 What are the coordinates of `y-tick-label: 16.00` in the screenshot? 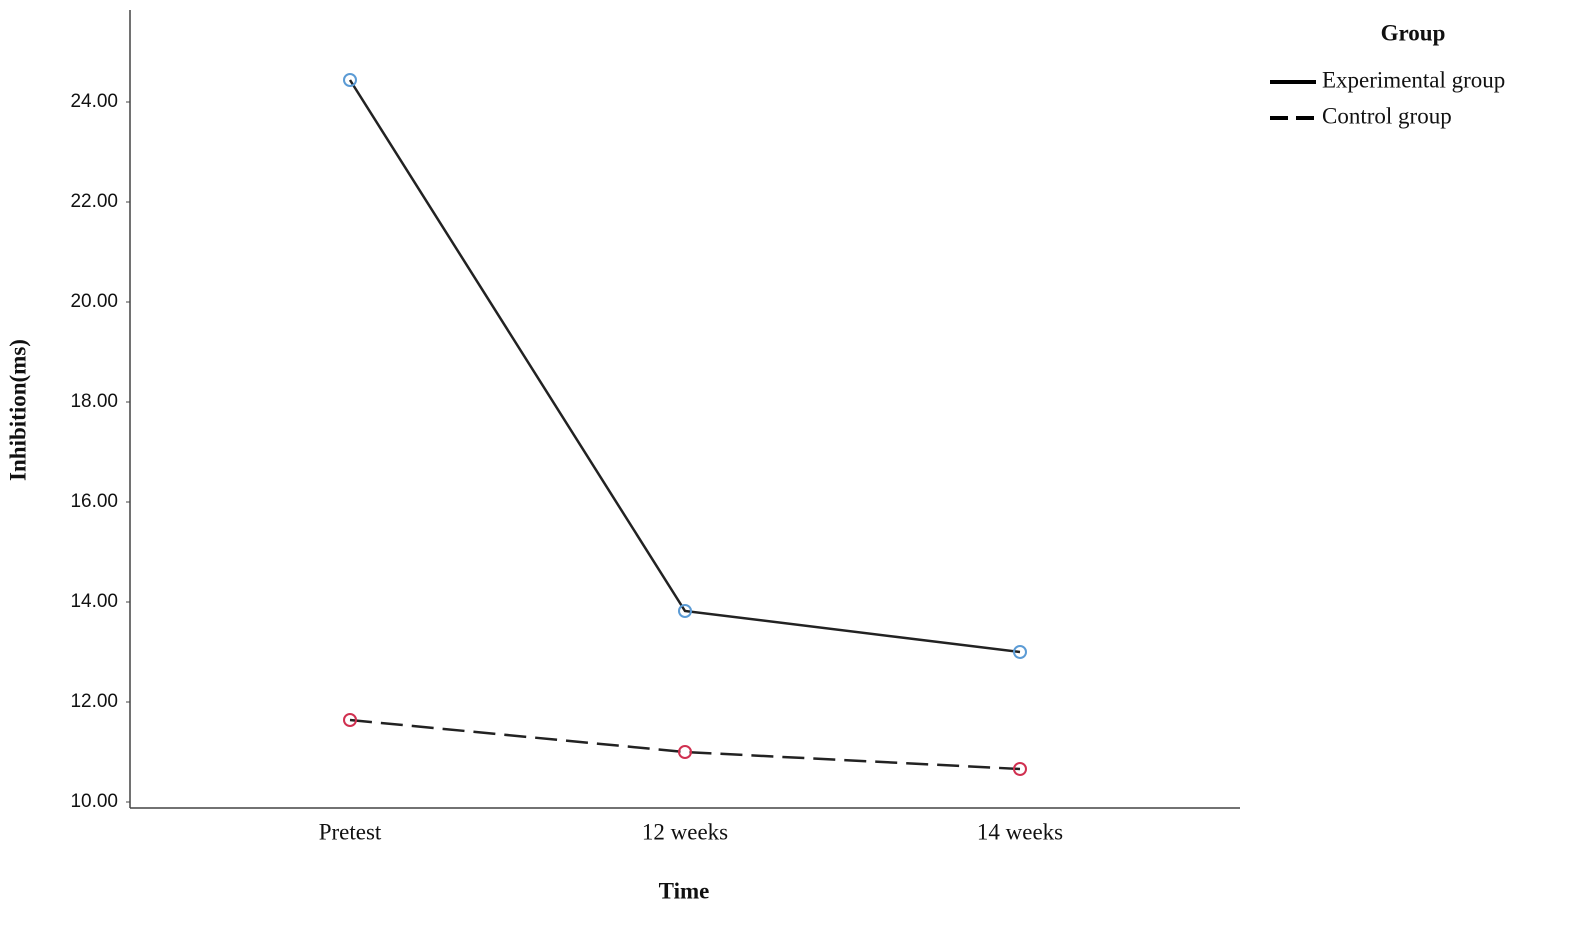 It's located at (94, 501).